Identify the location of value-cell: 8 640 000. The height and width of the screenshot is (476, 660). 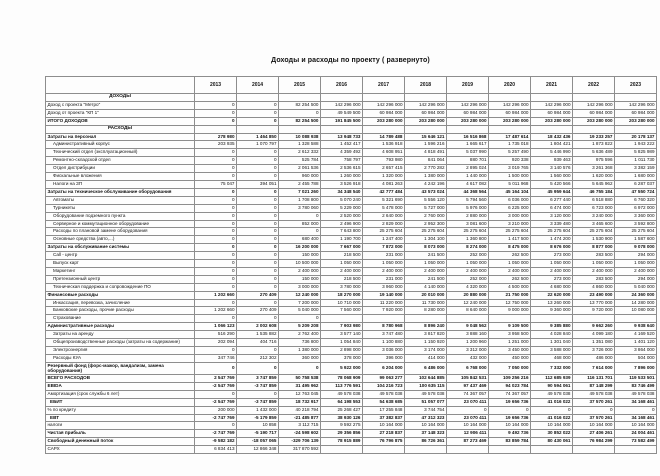
(467, 311).